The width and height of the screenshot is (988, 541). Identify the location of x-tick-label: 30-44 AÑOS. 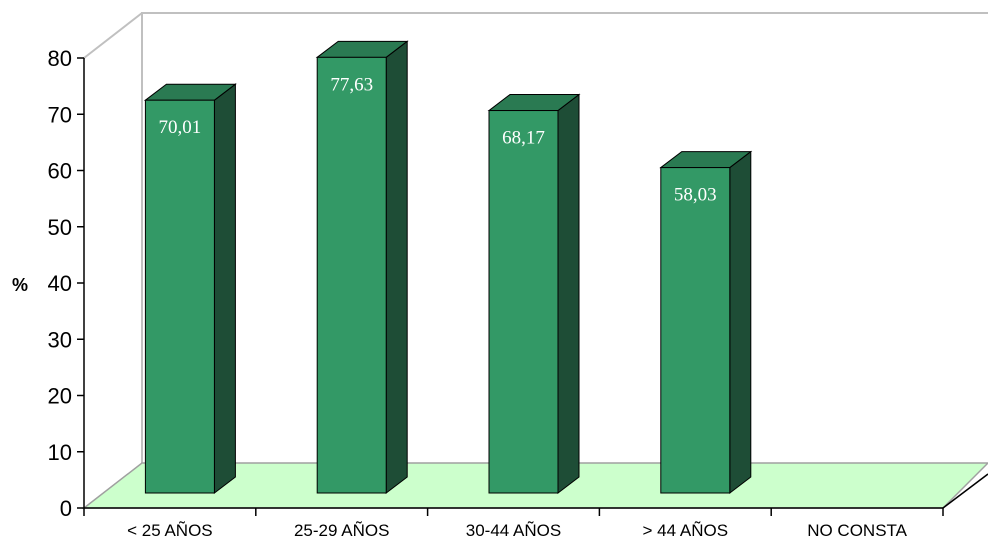
(513, 530).